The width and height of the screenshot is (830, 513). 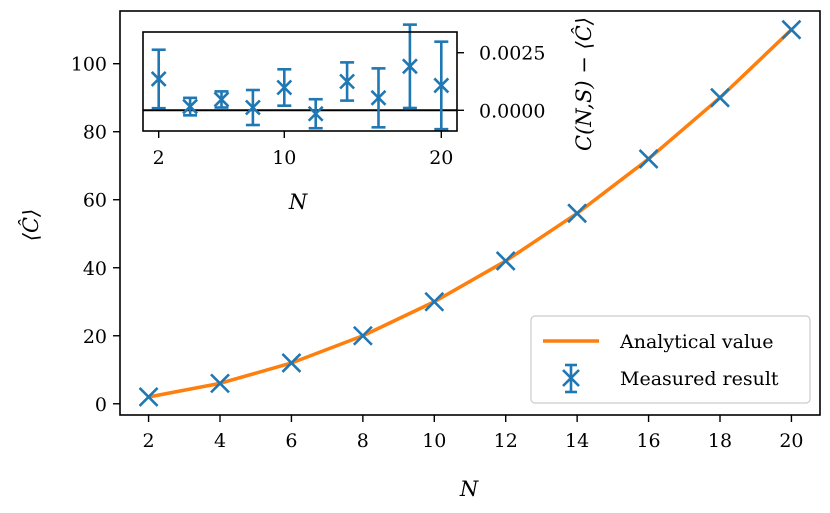 What do you see at coordinates (30, 225) in the screenshot?
I see `main-y-axis-label: ⟨Ĉ⟩` at bounding box center [30, 225].